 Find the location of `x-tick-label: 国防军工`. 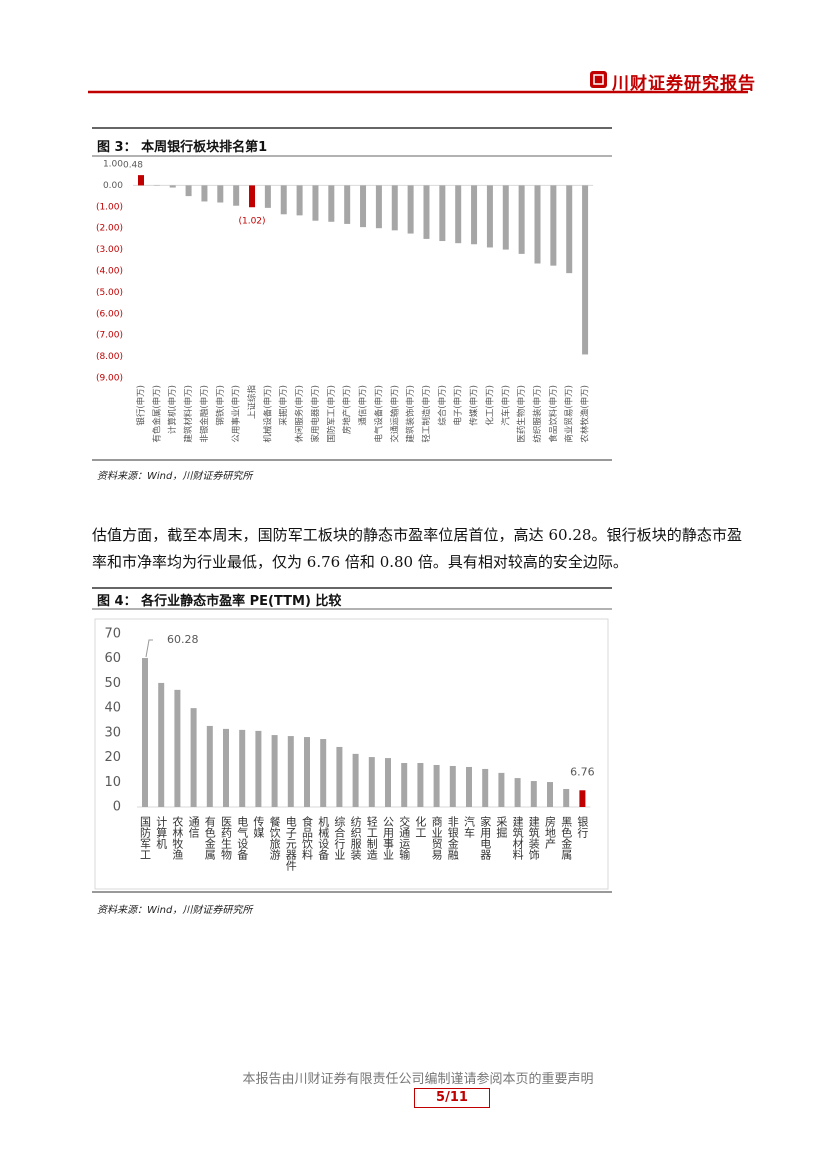

x-tick-label: 国防军工 is located at coordinates (145, 838).